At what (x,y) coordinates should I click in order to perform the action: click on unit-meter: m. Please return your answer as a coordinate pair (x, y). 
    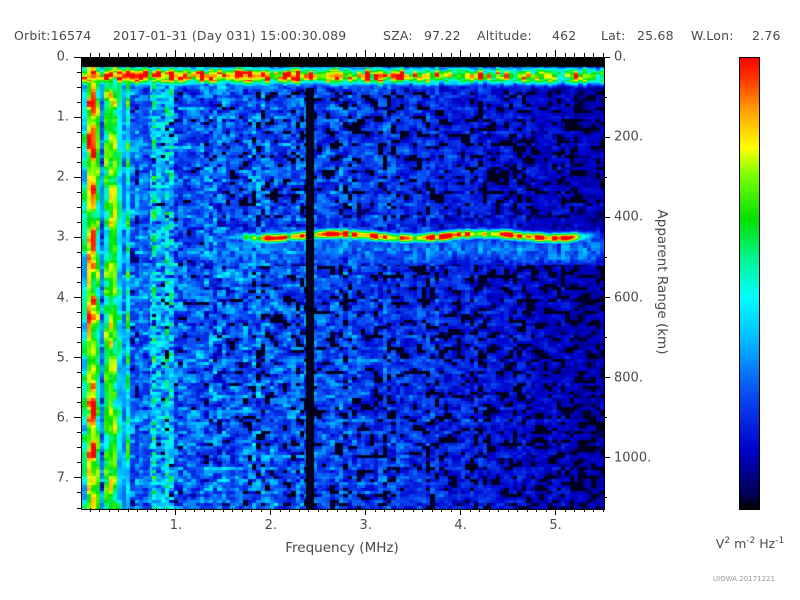
    Looking at the image, I should click on (740, 544).